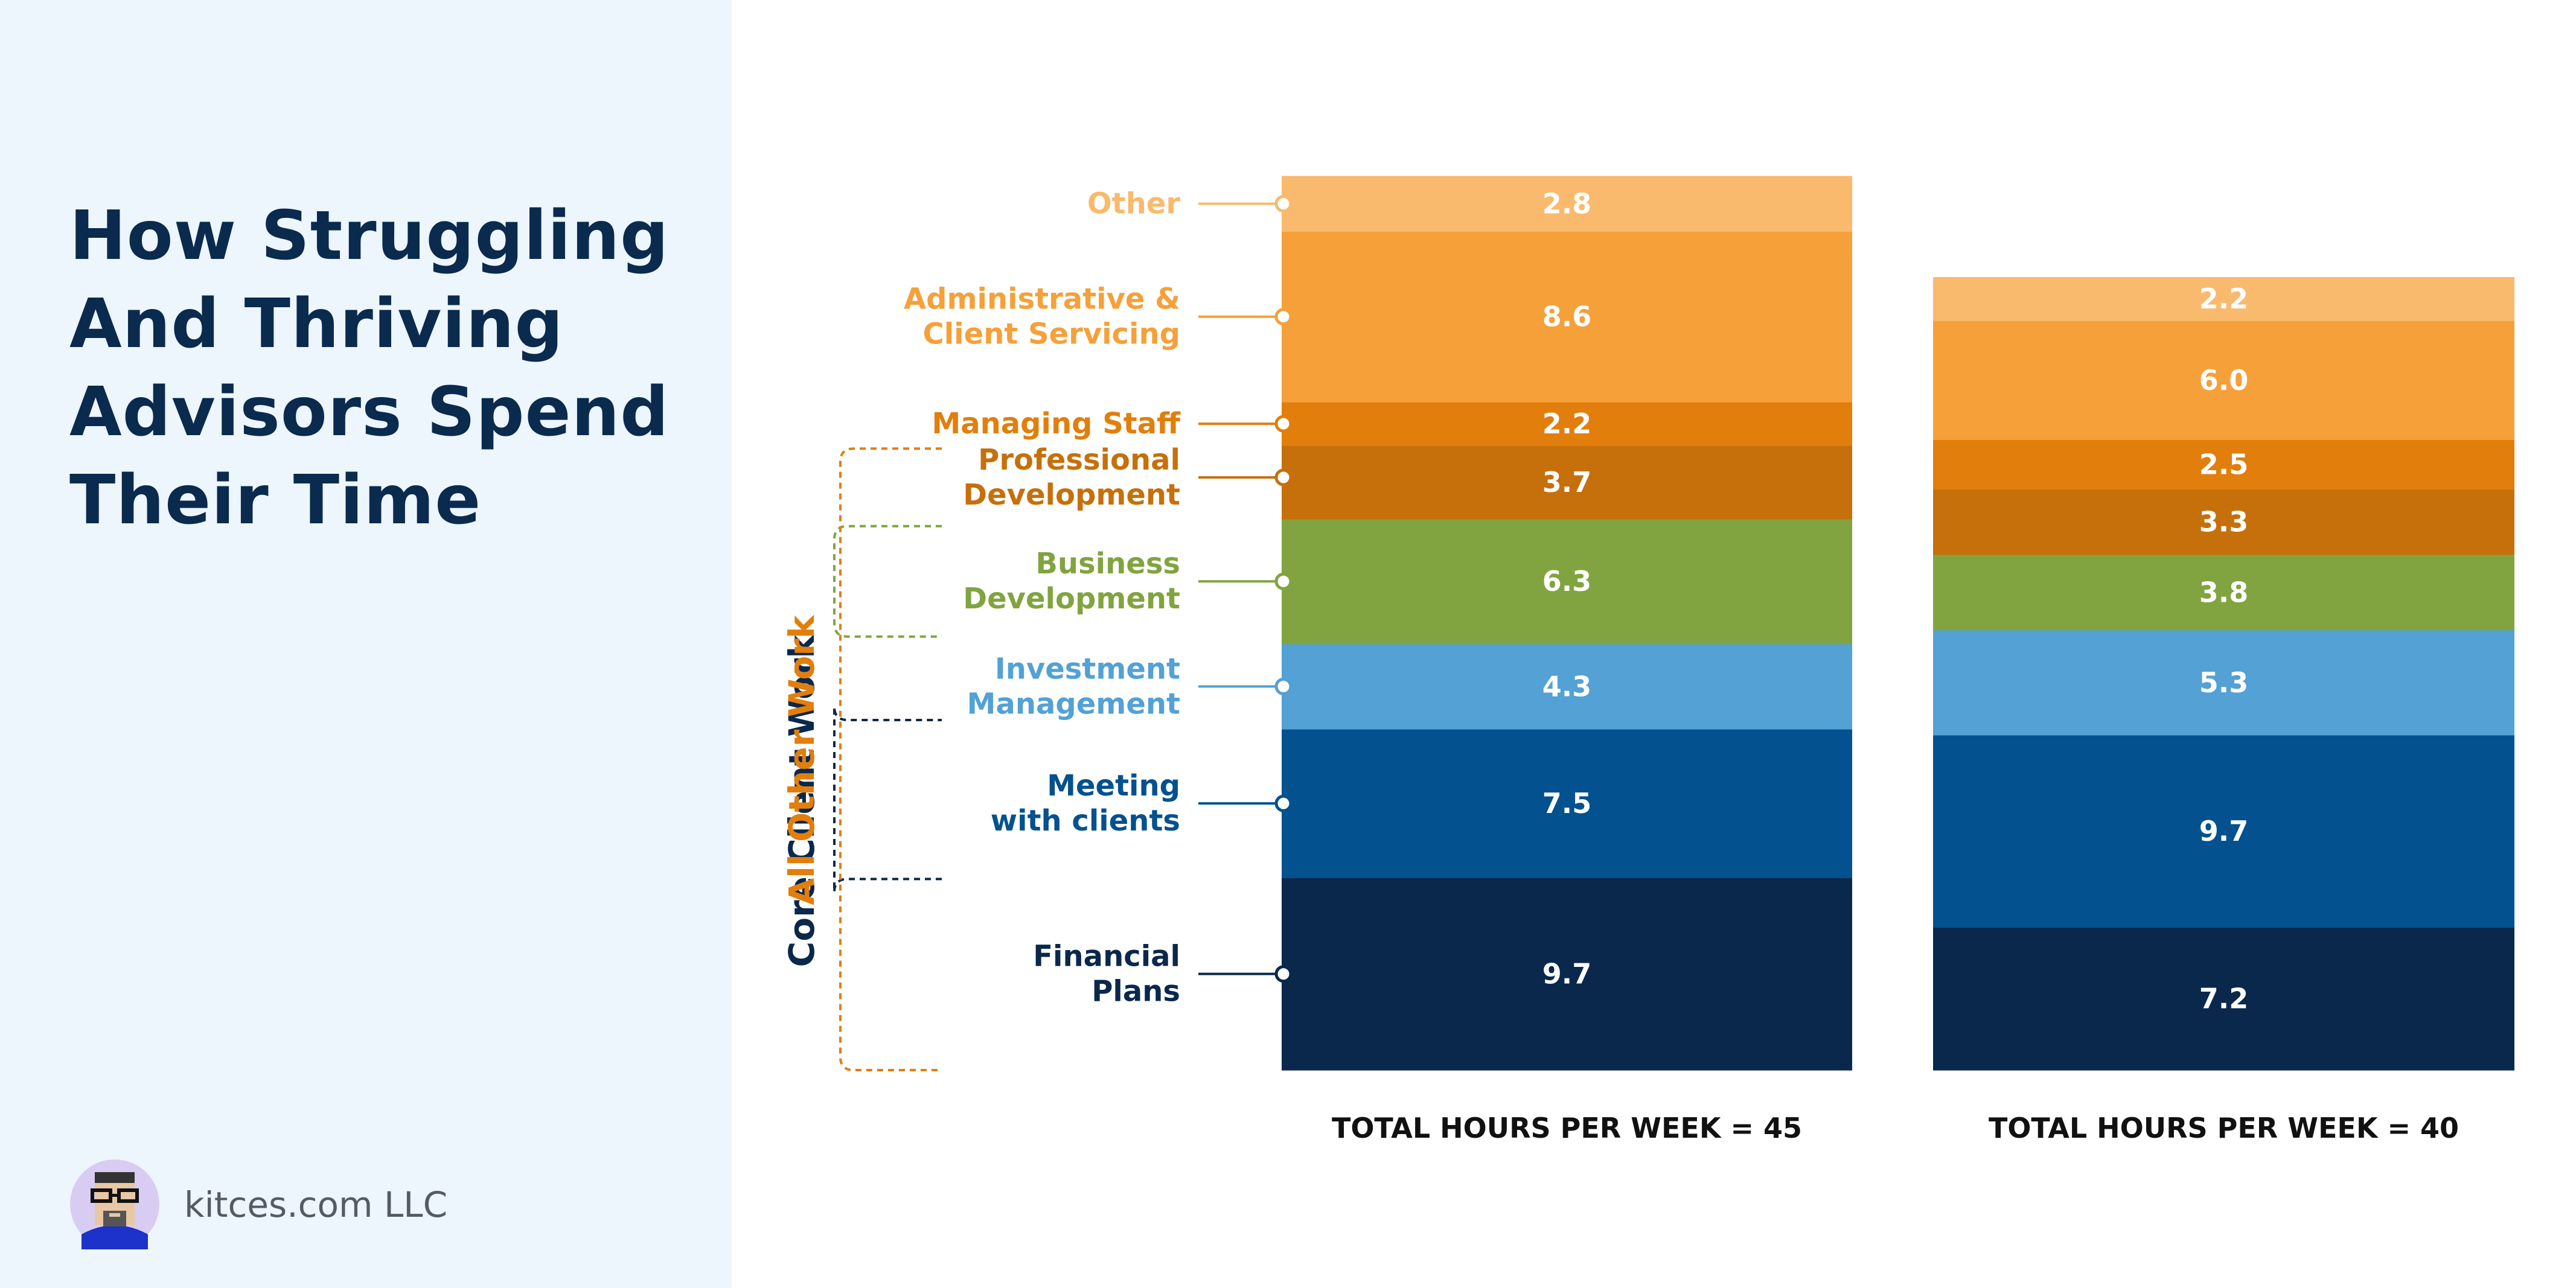 The height and width of the screenshot is (1288, 2576). Describe the element at coordinates (2224, 1128) in the screenshot. I see `total-hours-label: TOTAL HOURS PER WEEK = 40` at that location.